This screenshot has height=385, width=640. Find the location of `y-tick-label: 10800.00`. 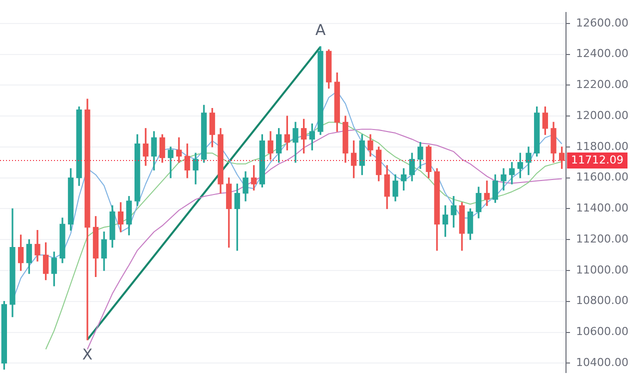

y-tick-label: 10800.00 is located at coordinates (602, 301).